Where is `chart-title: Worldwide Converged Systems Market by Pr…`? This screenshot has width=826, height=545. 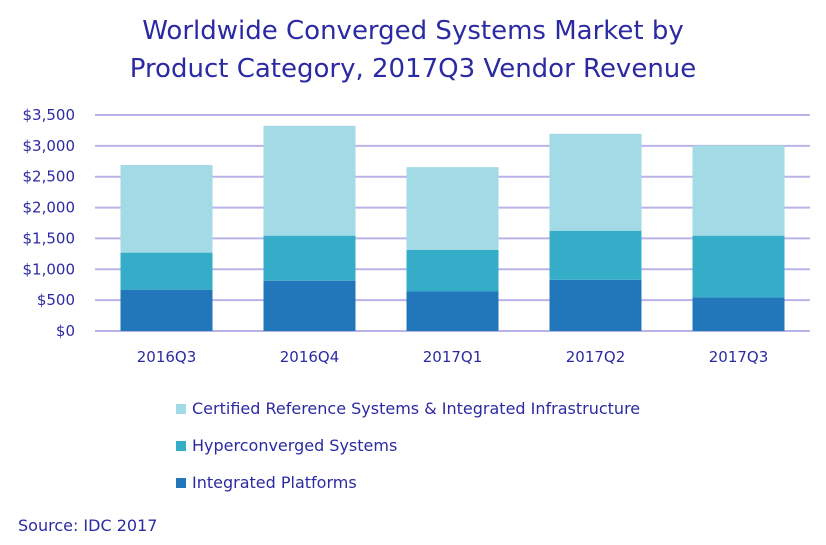
chart-title: Worldwide Converged Systems Market by Pr… is located at coordinates (413, 50).